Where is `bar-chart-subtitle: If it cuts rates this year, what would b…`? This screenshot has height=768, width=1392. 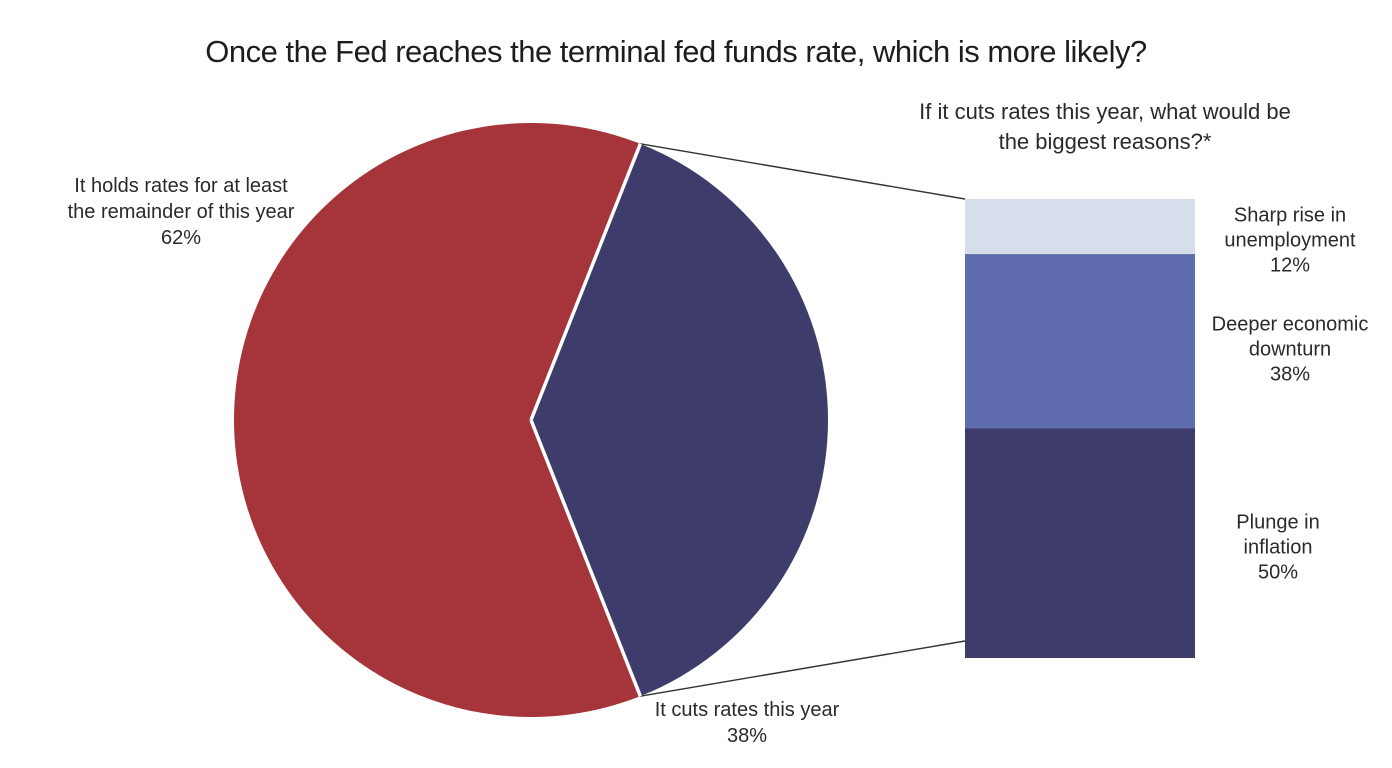
bar-chart-subtitle: If it cuts rates this year, what would b… is located at coordinates (1105, 126).